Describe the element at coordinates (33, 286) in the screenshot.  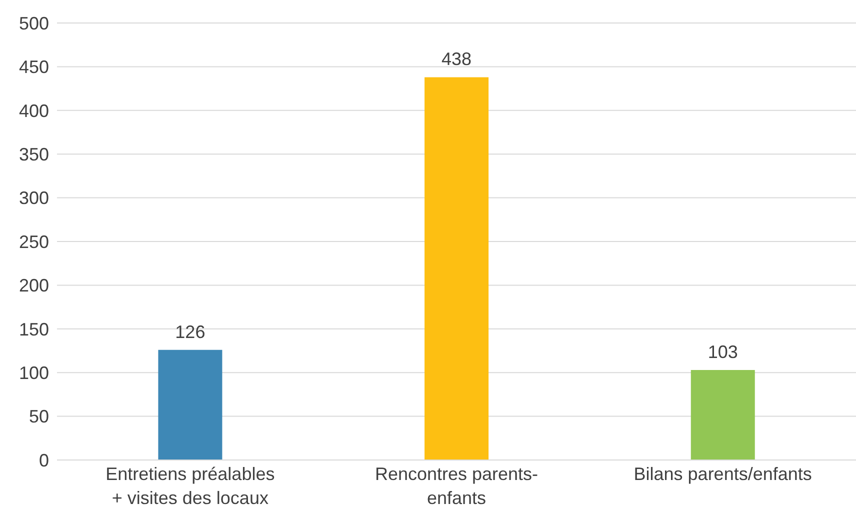
I see `y-tick-label: 200` at that location.